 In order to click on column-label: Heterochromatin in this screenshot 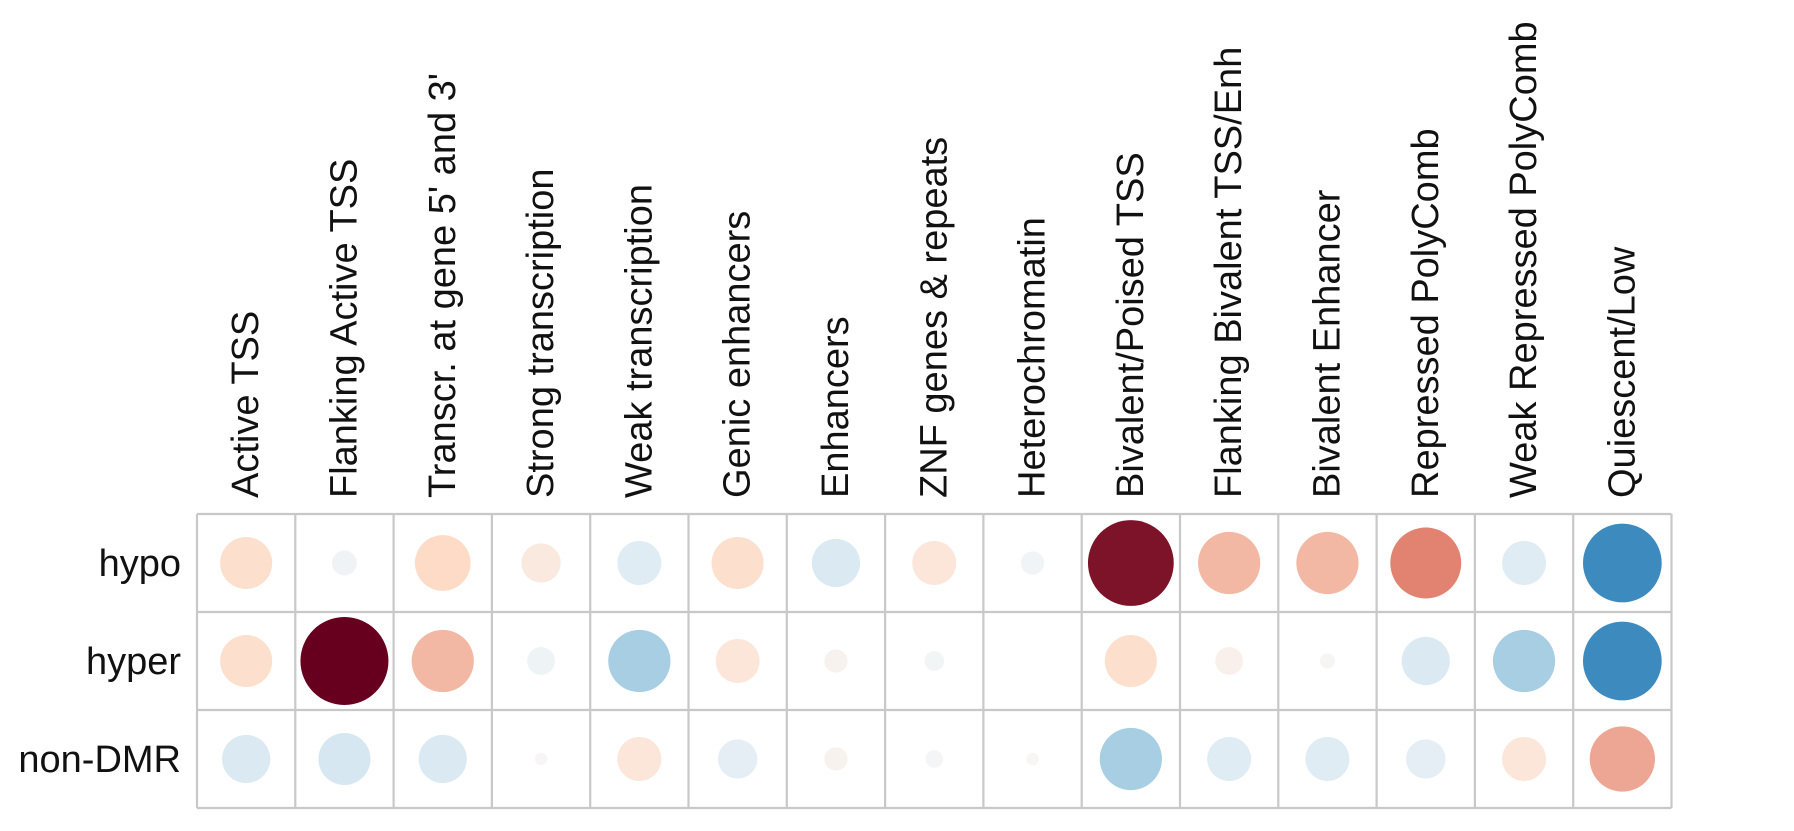, I will do `click(1033, 357)`.